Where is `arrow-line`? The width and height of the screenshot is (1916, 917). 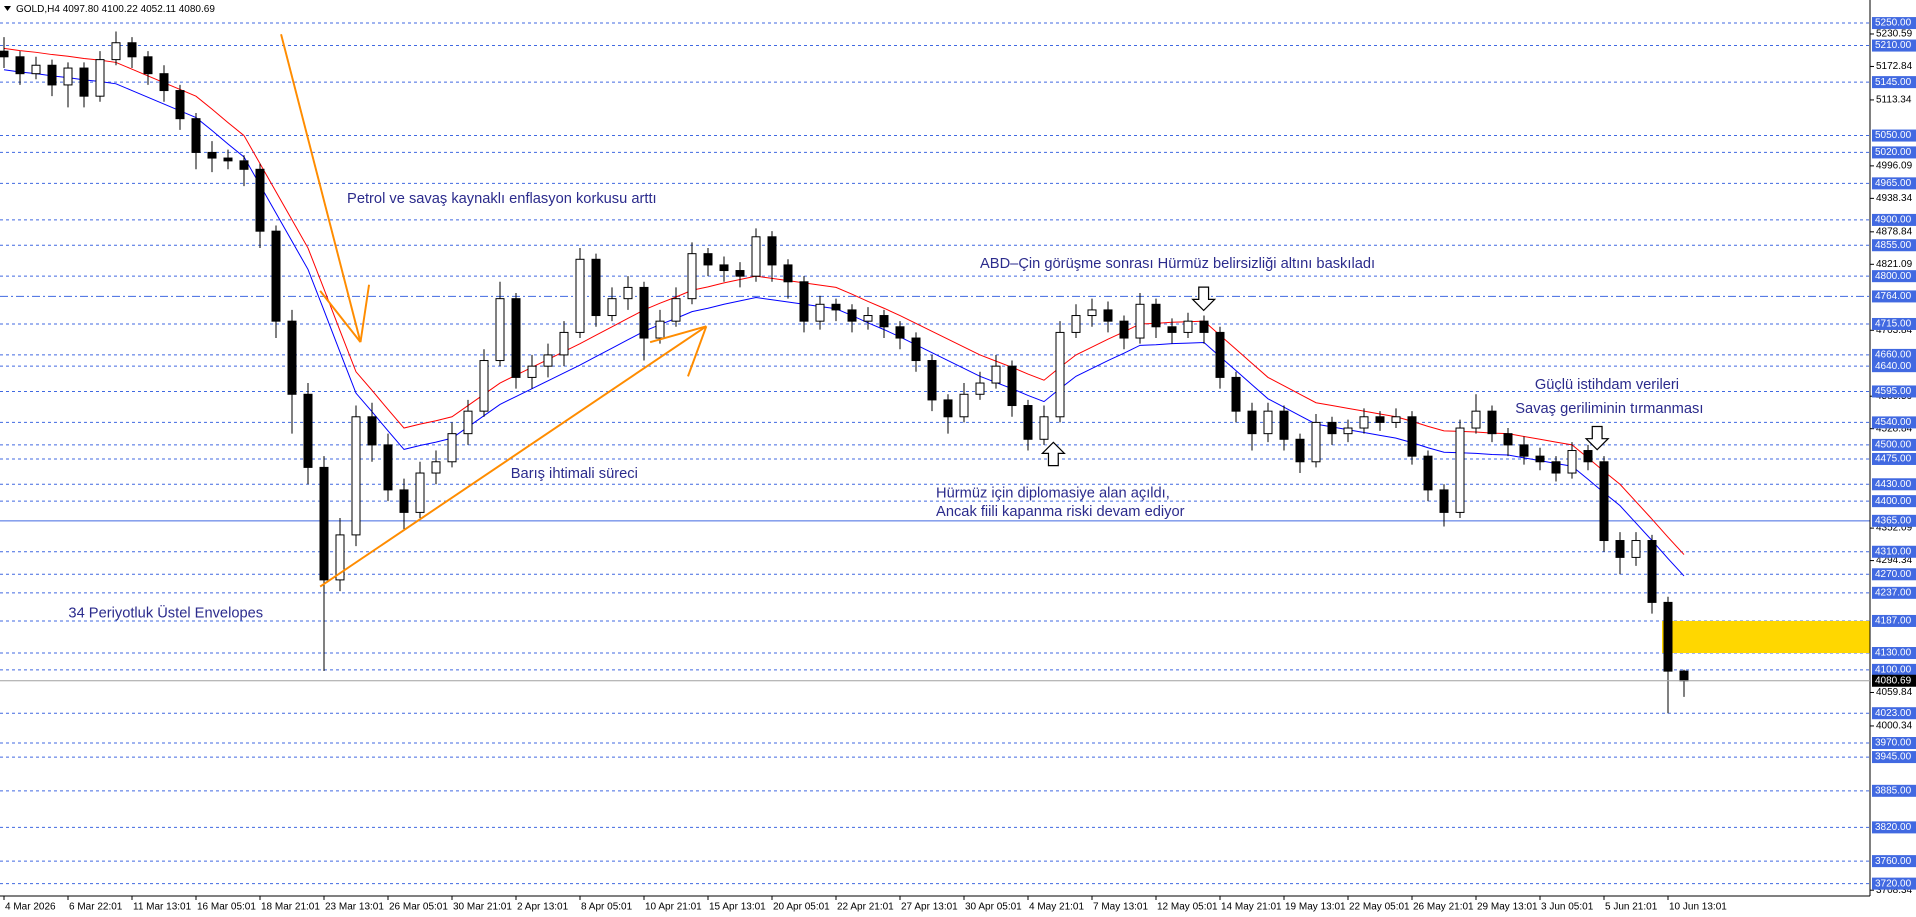
arrow-line is located at coordinates (321, 188).